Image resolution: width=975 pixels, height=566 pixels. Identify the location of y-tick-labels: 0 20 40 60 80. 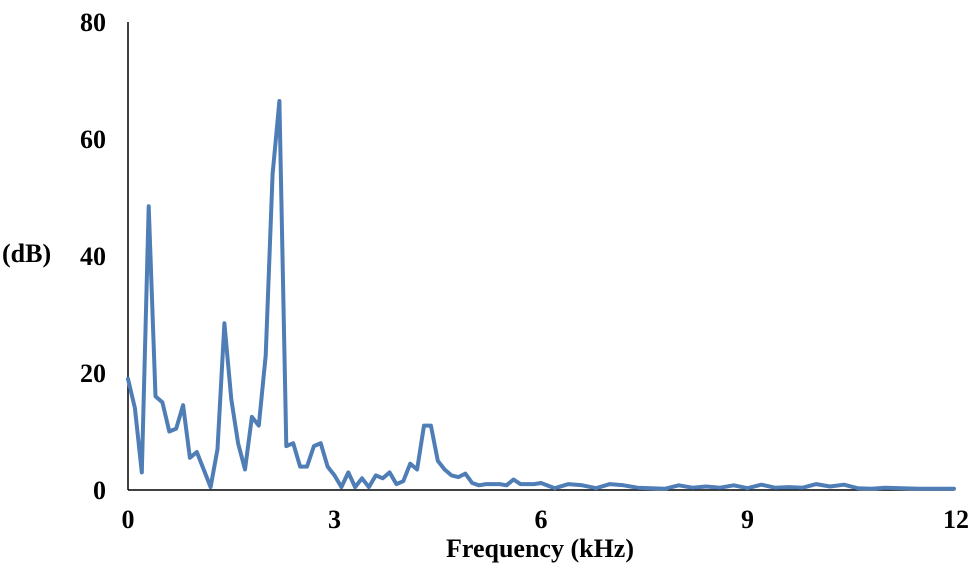
(93, 256).